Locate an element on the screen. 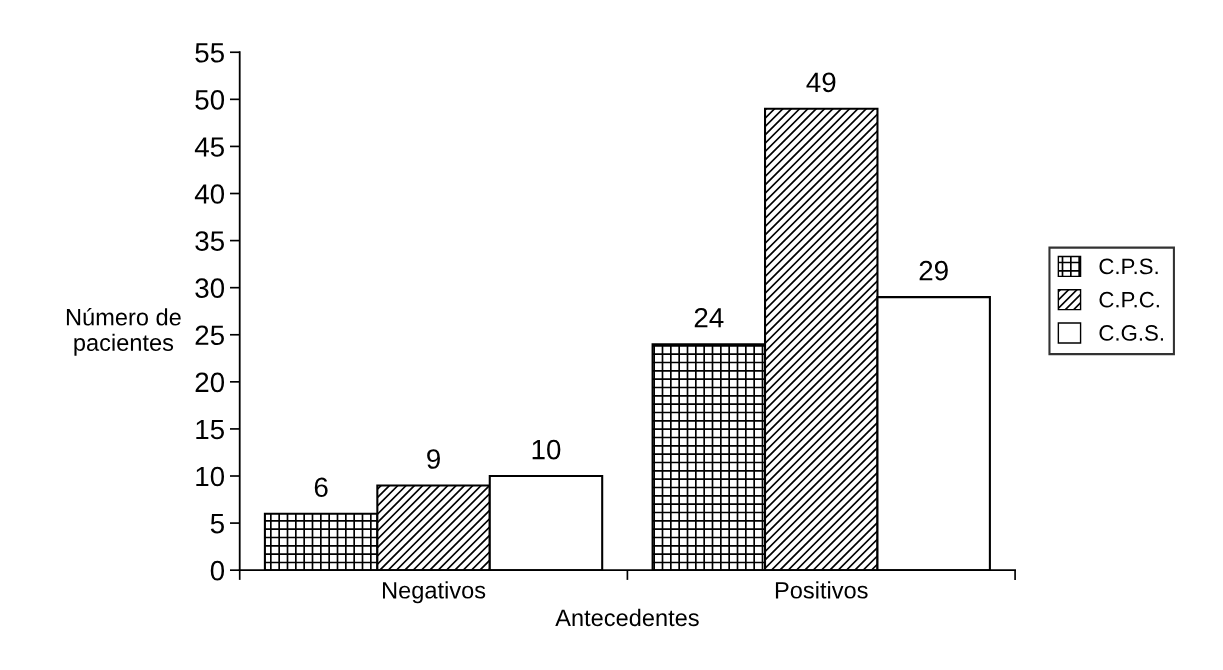 Image resolution: width=1223 pixels, height=670 pixels. data-label: 49 is located at coordinates (821, 82).